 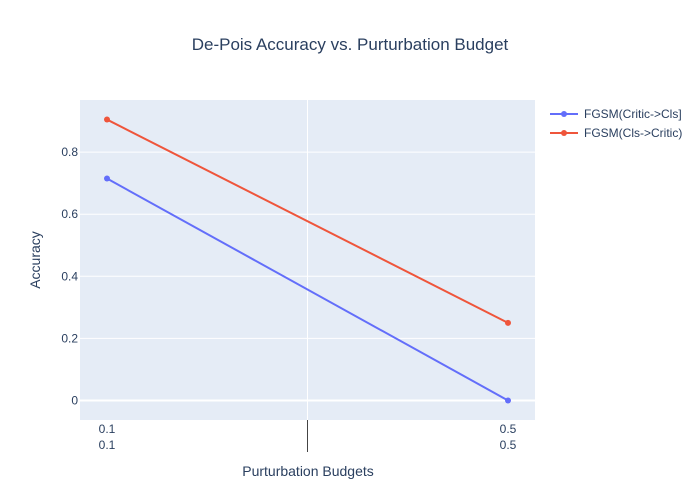 I want to click on chart-title: De-Pois Accuracy vs. Purturbation Budget, so click(x=350, y=44).